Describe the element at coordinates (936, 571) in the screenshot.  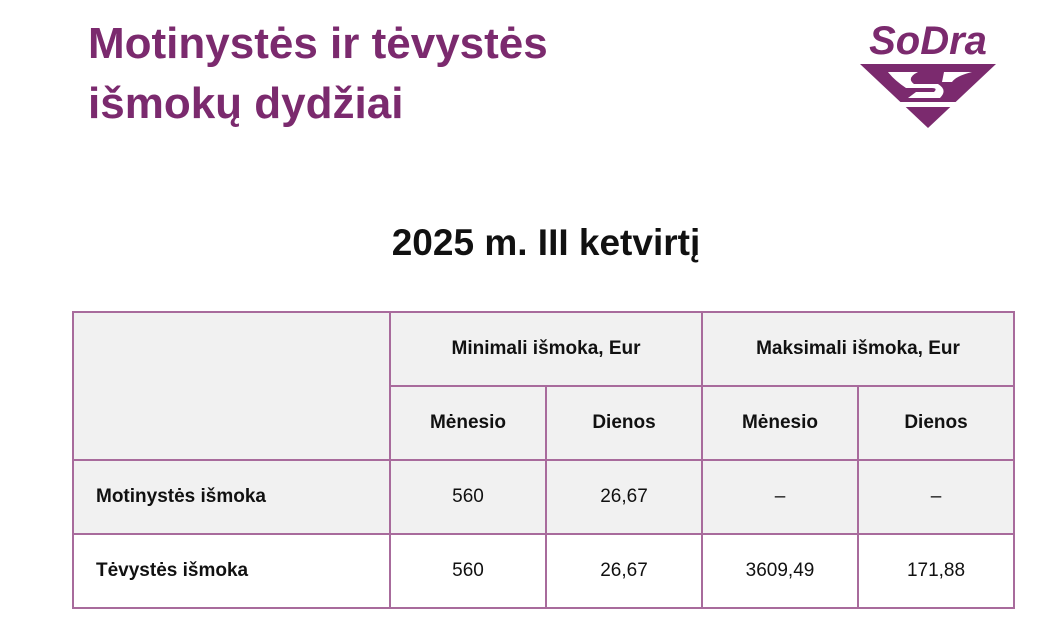
I see `cell: 171,88` at that location.